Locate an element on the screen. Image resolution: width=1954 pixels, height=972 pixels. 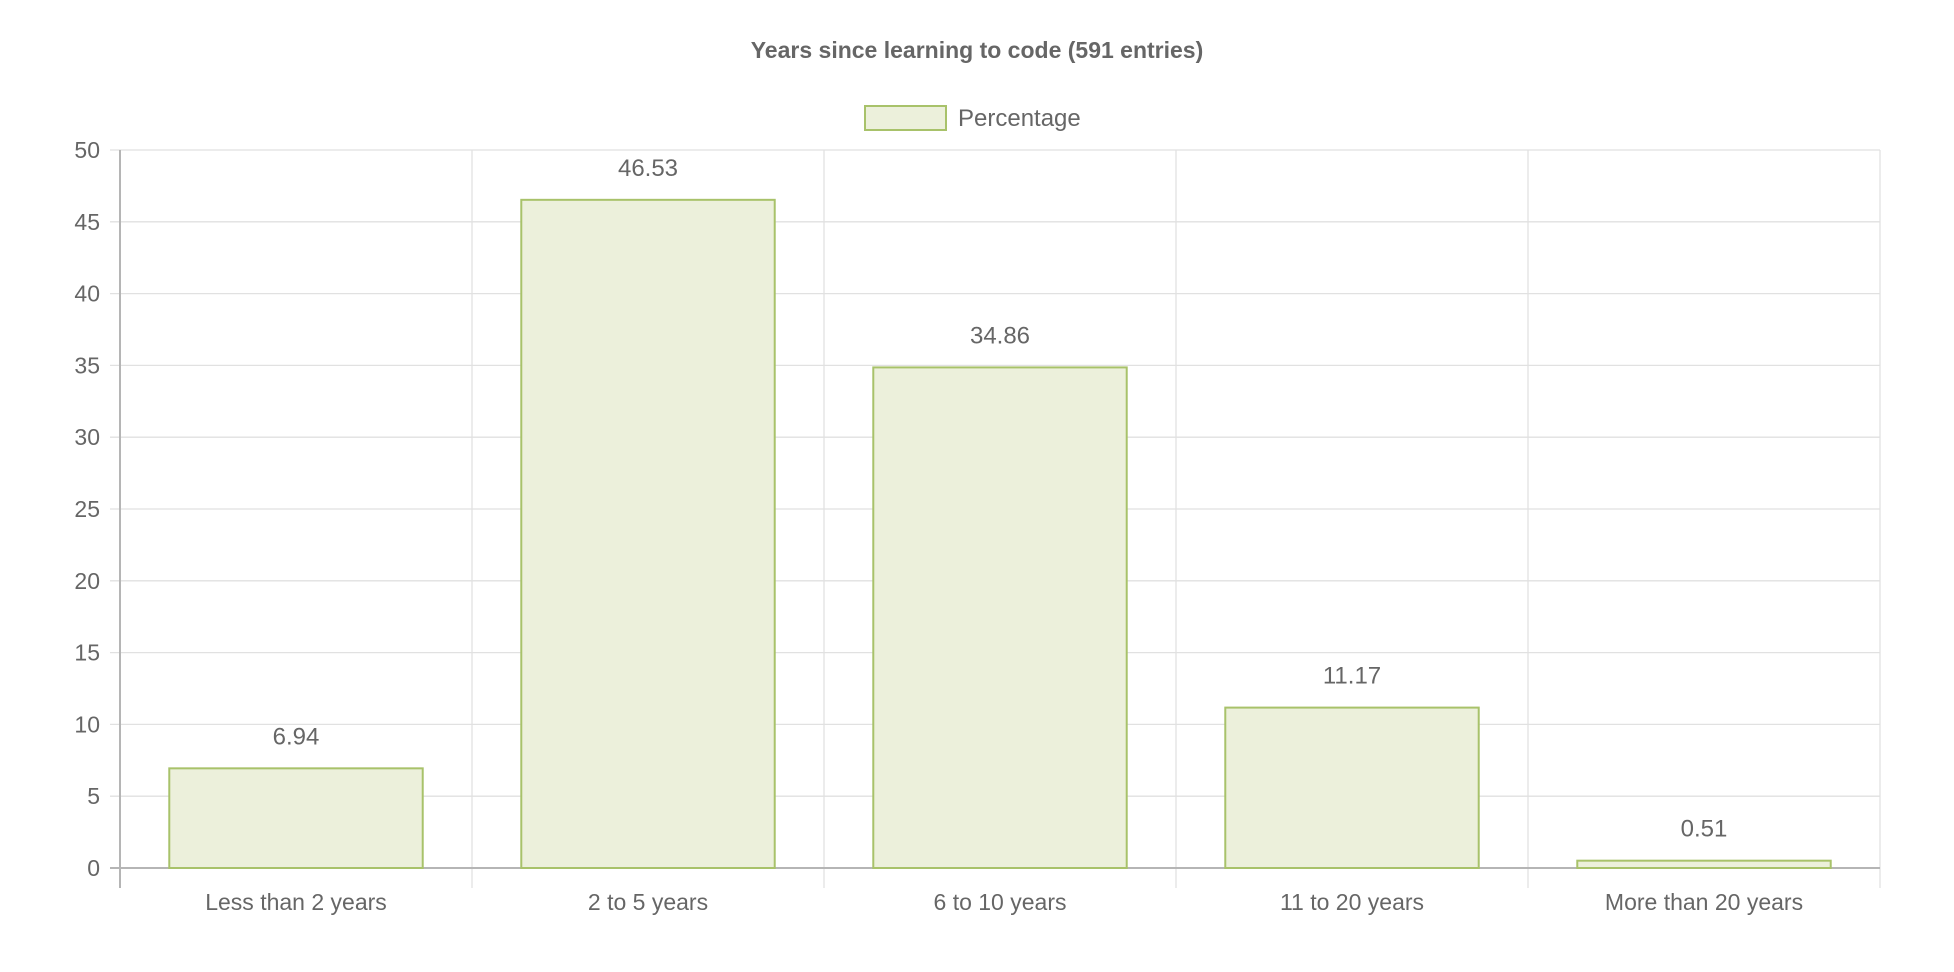
y-tick-label-9: 45 is located at coordinates (87, 222).